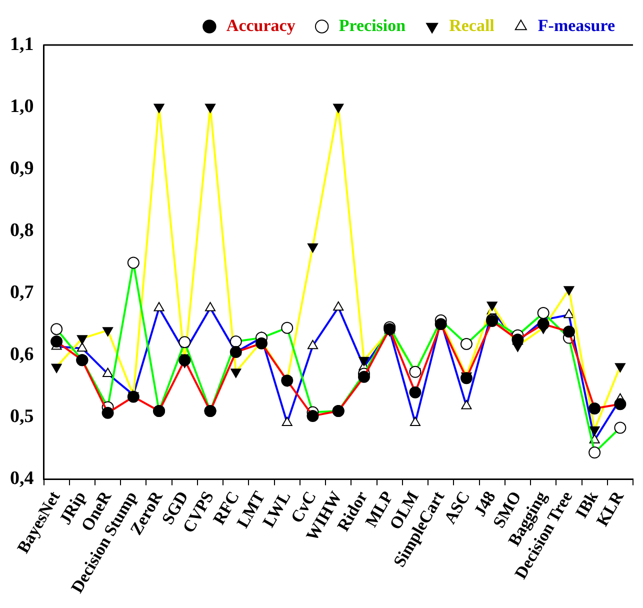 This screenshot has height=608, width=643. What do you see at coordinates (22, 417) in the screenshot?
I see `y-tick-label: 0,5` at bounding box center [22, 417].